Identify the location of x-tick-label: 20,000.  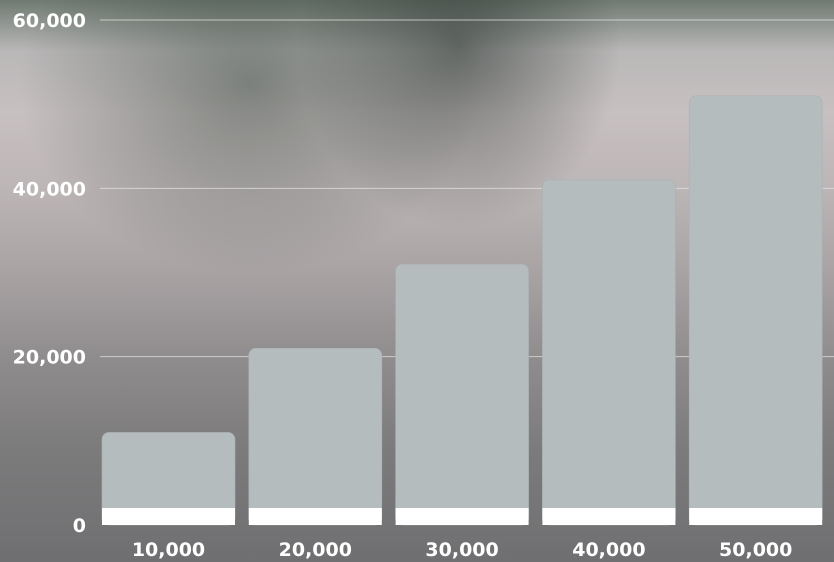
(315, 550).